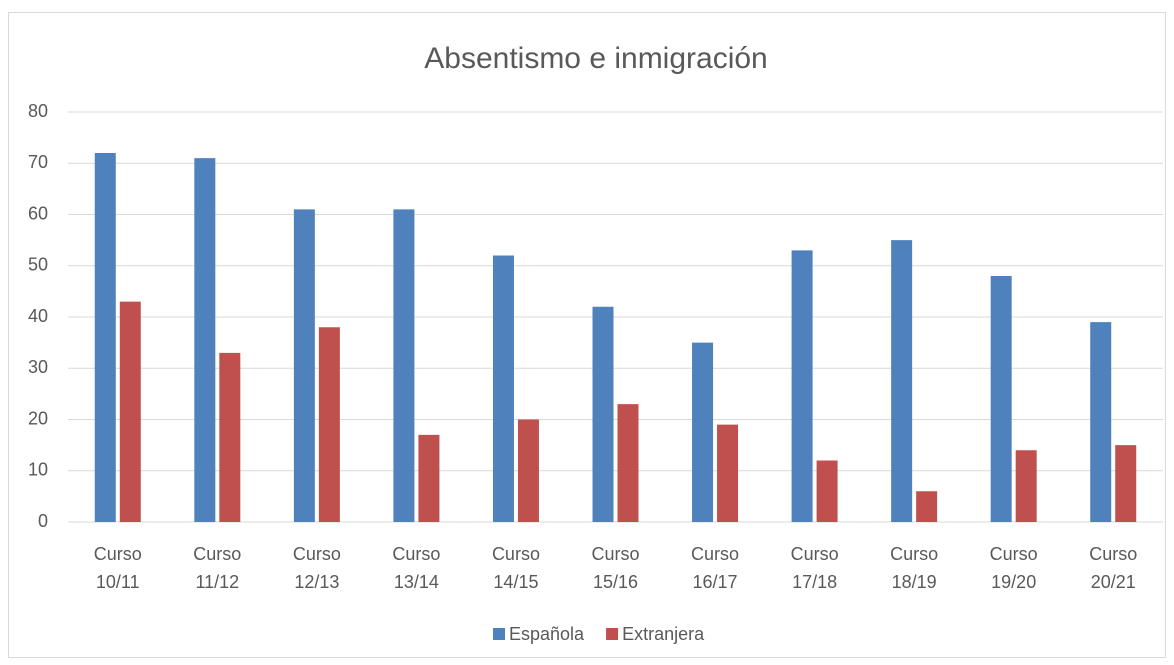 The width and height of the screenshot is (1174, 665). What do you see at coordinates (615, 568) in the screenshot?
I see `x-tick-label: Curso 15/16` at bounding box center [615, 568].